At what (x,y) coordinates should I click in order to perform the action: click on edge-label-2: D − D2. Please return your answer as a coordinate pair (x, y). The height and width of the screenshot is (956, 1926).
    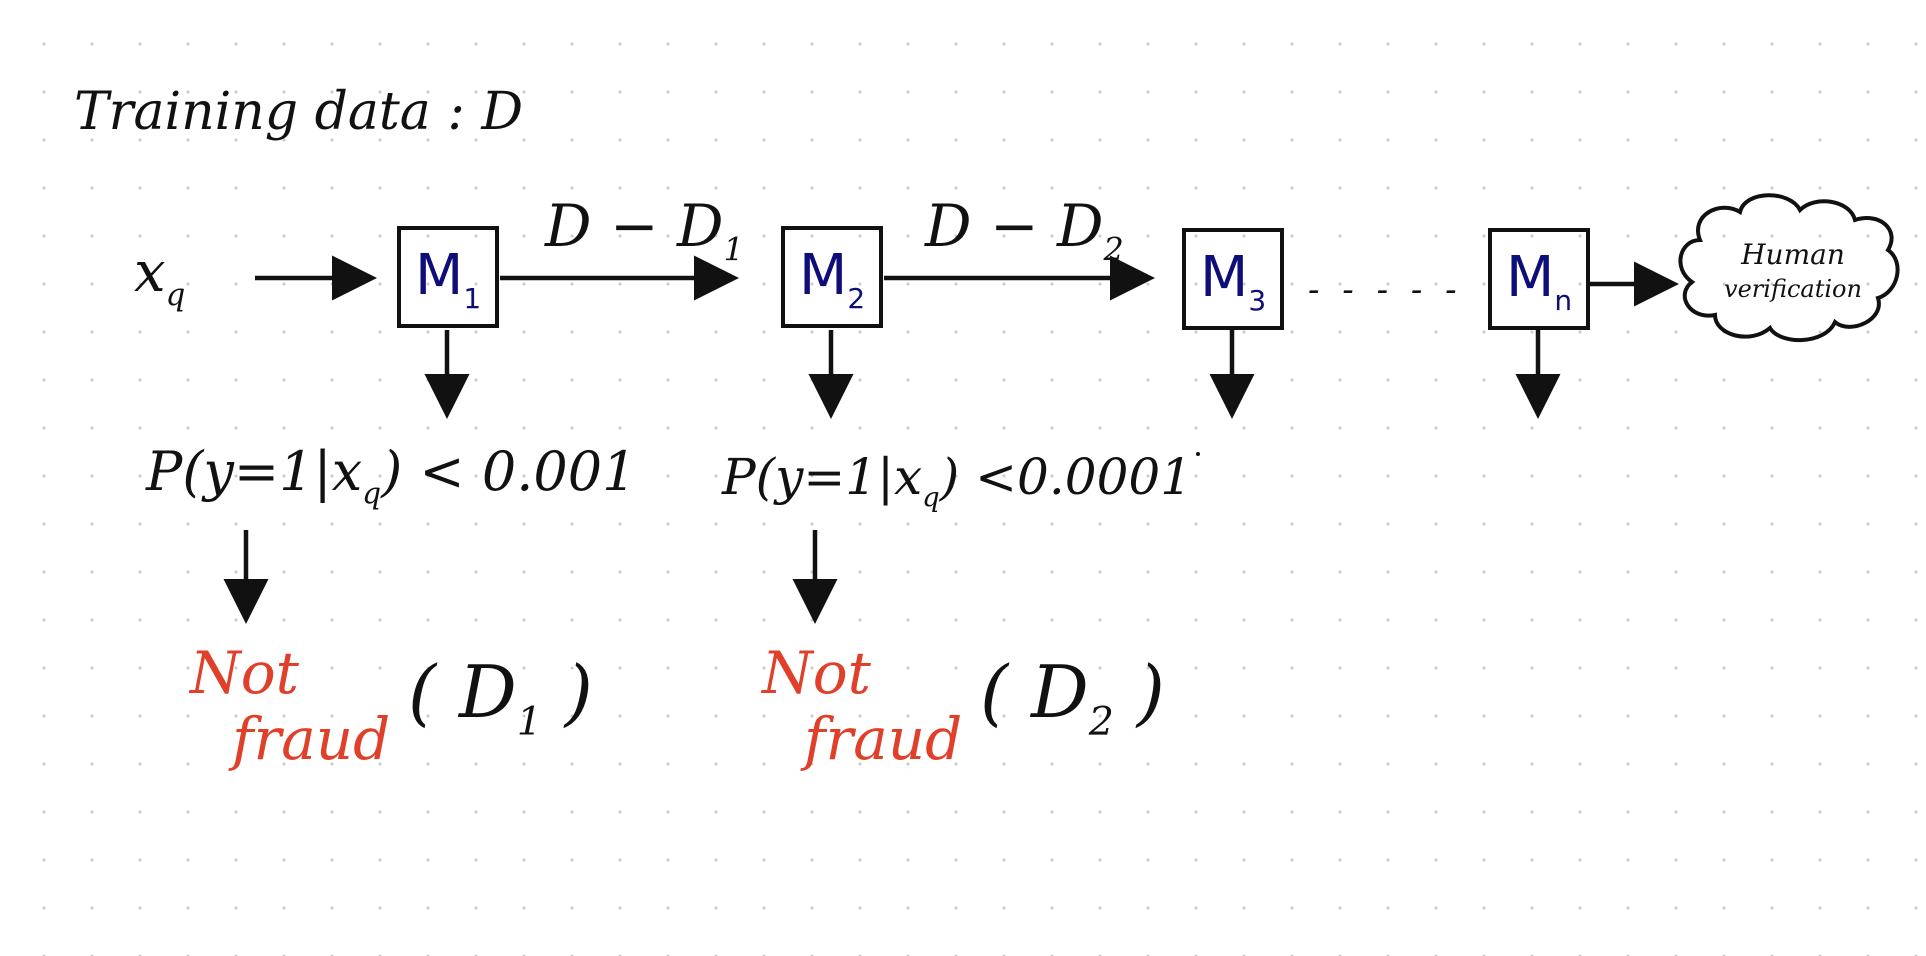
    Looking at the image, I should click on (1024, 230).